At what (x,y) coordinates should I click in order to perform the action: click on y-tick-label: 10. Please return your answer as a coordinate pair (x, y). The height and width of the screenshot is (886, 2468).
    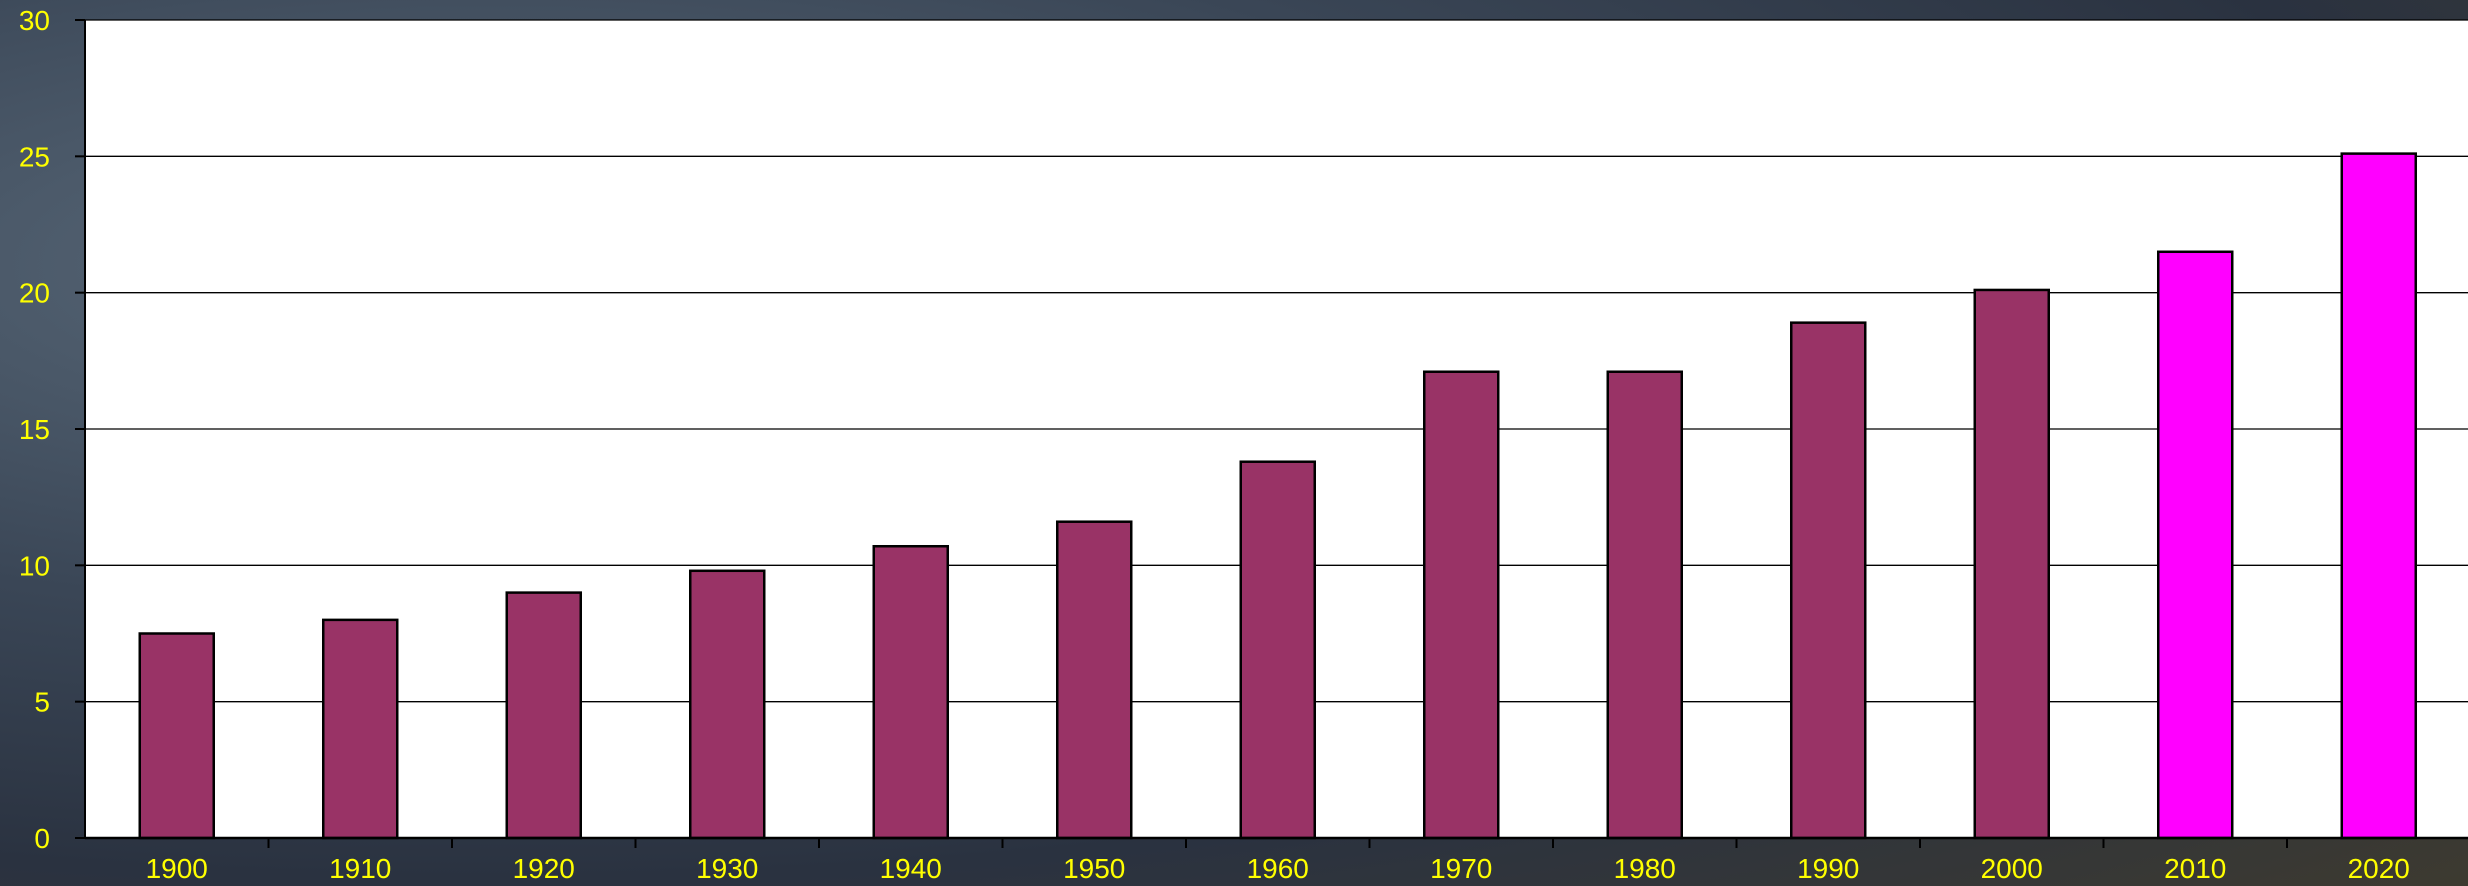
    Looking at the image, I should click on (34, 565).